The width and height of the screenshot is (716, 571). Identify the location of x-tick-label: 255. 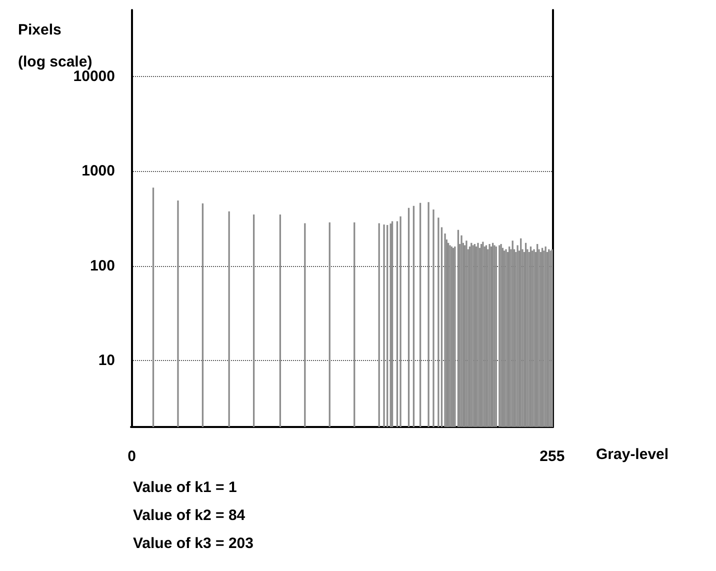
(552, 456).